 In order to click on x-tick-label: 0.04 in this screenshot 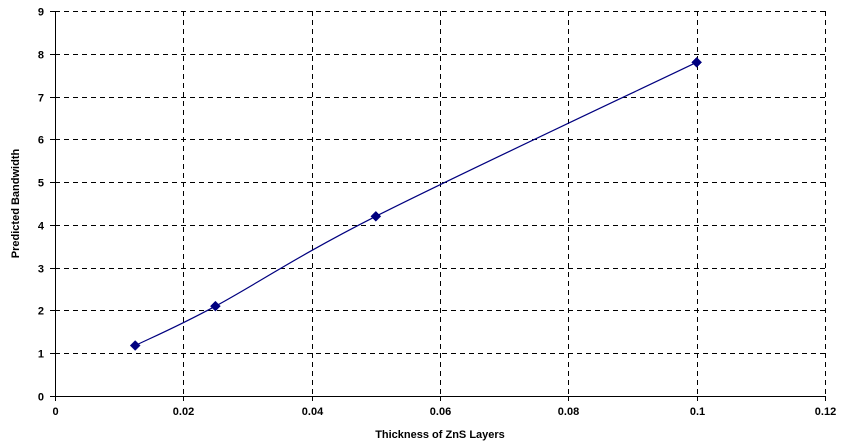, I will do `click(313, 412)`.